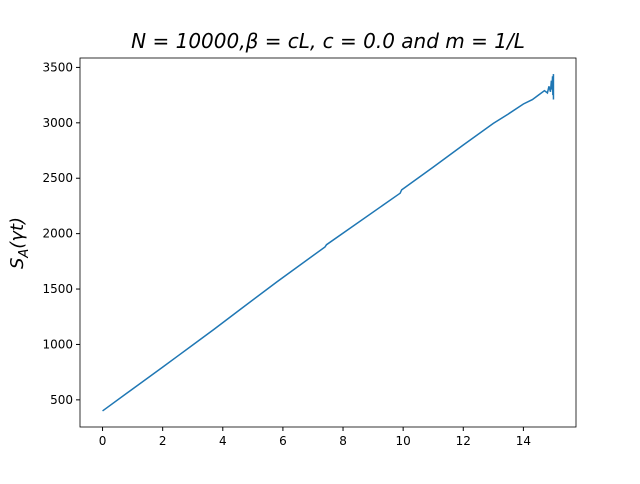 The image size is (640, 484). Describe the element at coordinates (17, 263) in the screenshot. I see `y-label-base: S` at that location.